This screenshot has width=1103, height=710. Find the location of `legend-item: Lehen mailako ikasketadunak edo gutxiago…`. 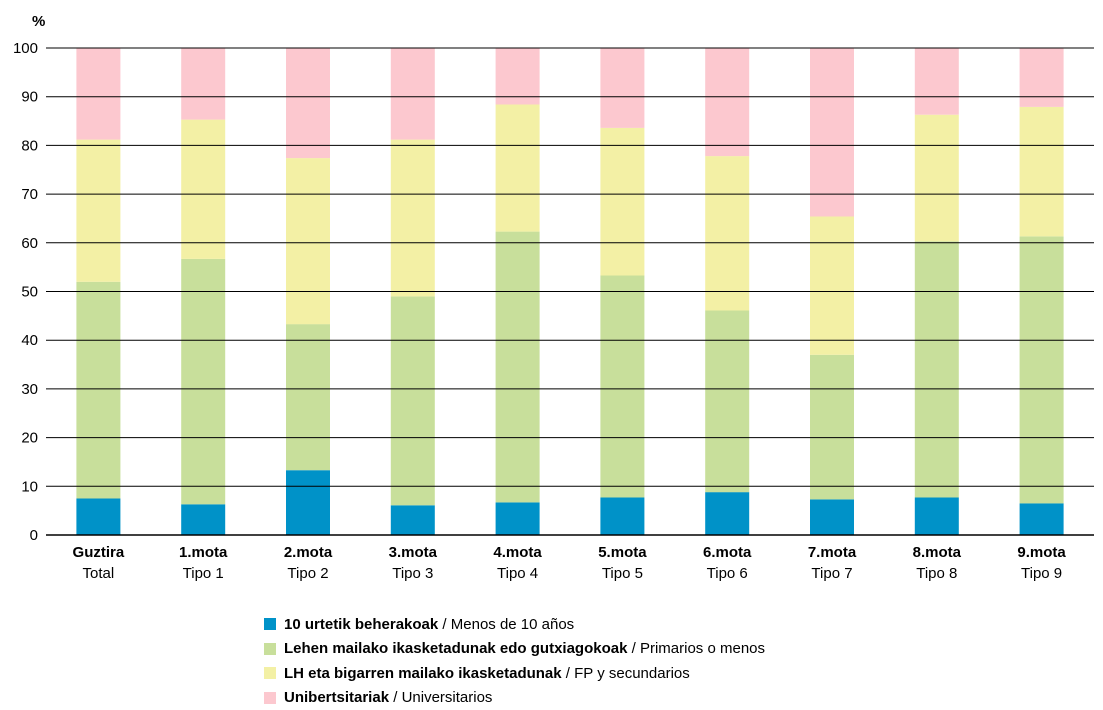

legend-item: Lehen mailako ikasketadunak edo gutxiago… is located at coordinates (514, 649).